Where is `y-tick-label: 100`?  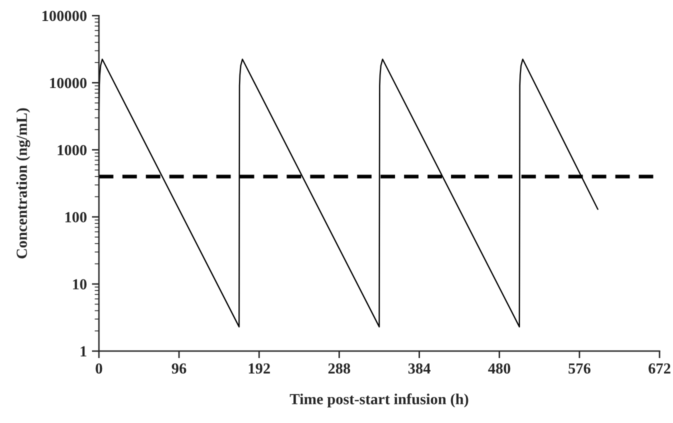 y-tick-label: 100 is located at coordinates (76, 217).